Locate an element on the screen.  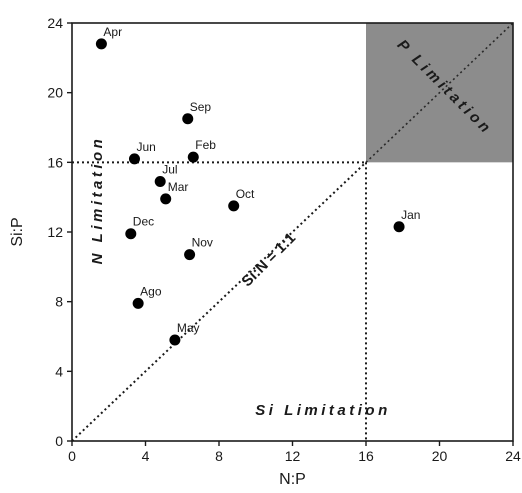
data-point-label: Oct is located at coordinates (245, 194).